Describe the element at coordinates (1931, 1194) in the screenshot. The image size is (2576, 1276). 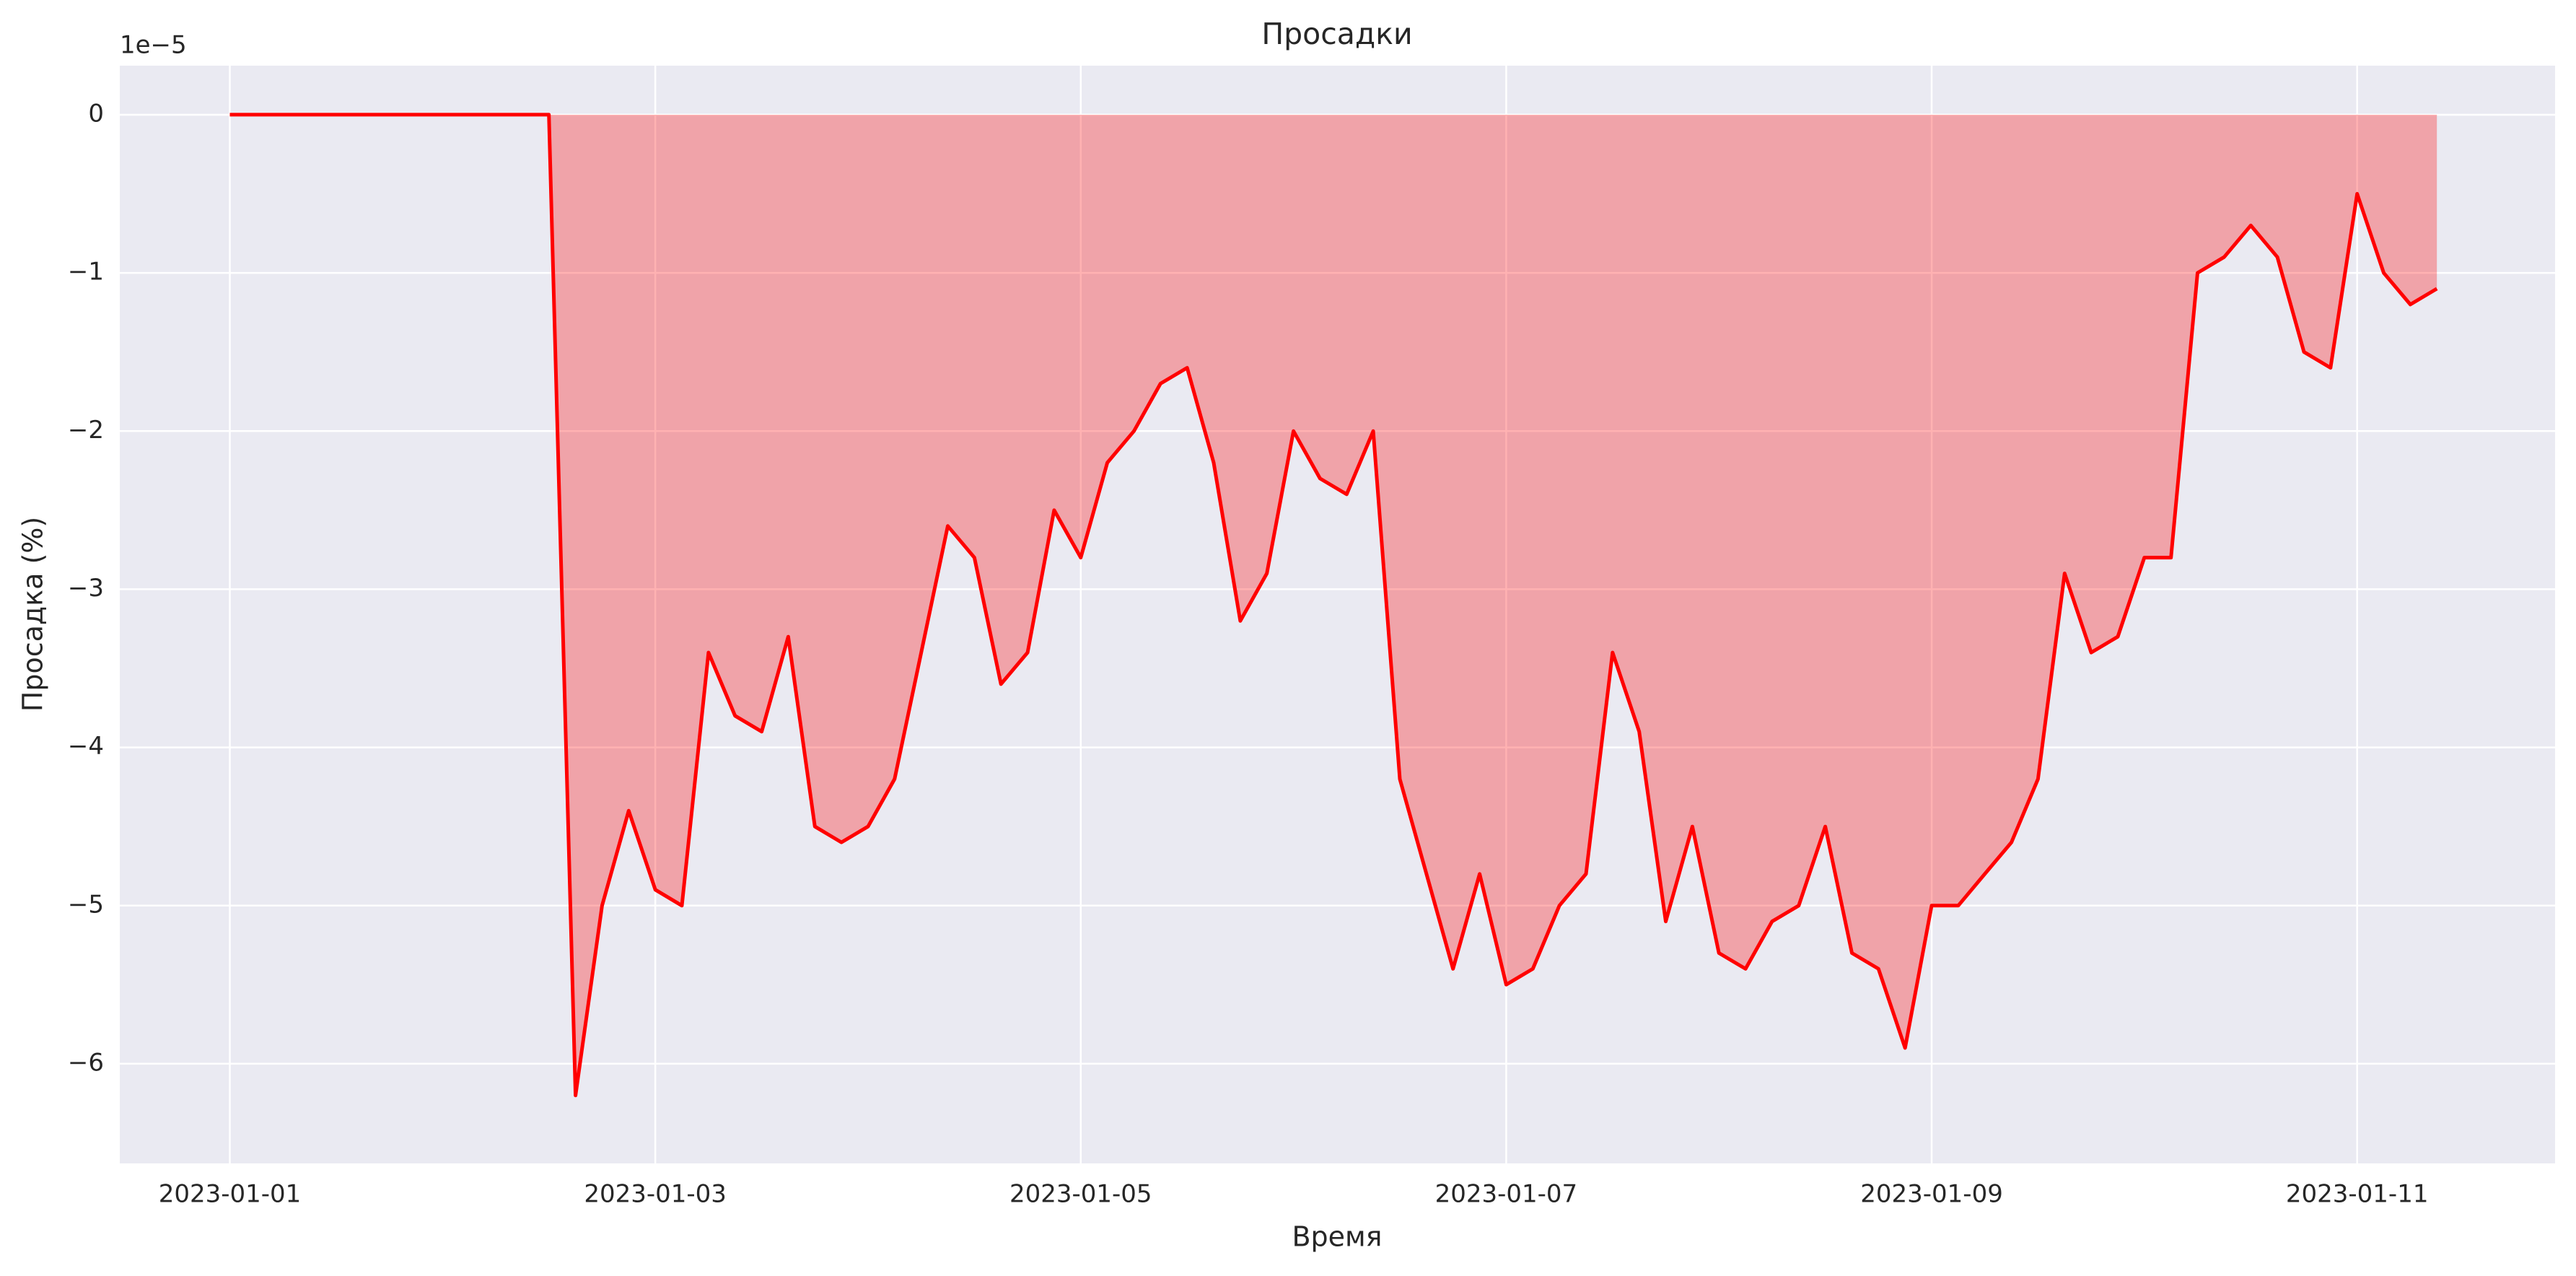
I see `x-tick-label: 2023-01-09` at that location.